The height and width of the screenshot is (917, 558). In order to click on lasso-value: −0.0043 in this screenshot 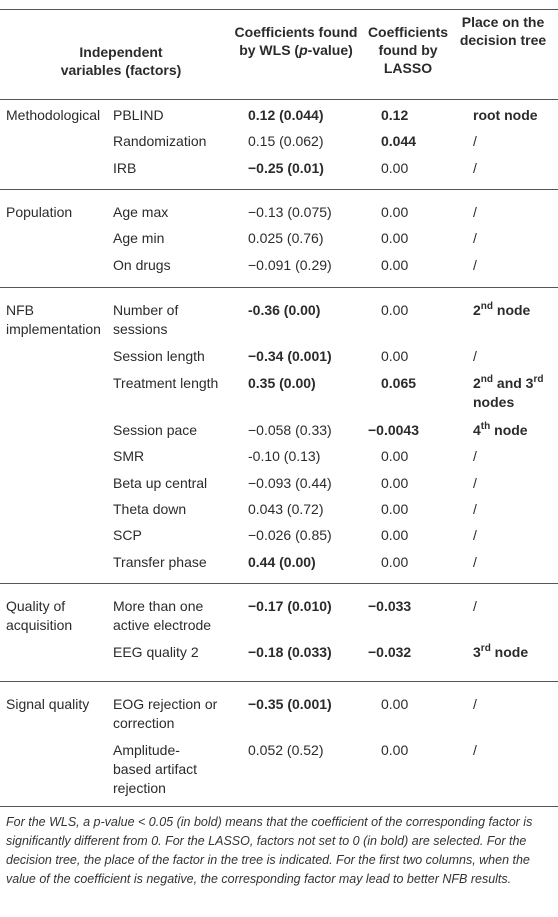, I will do `click(393, 430)`.